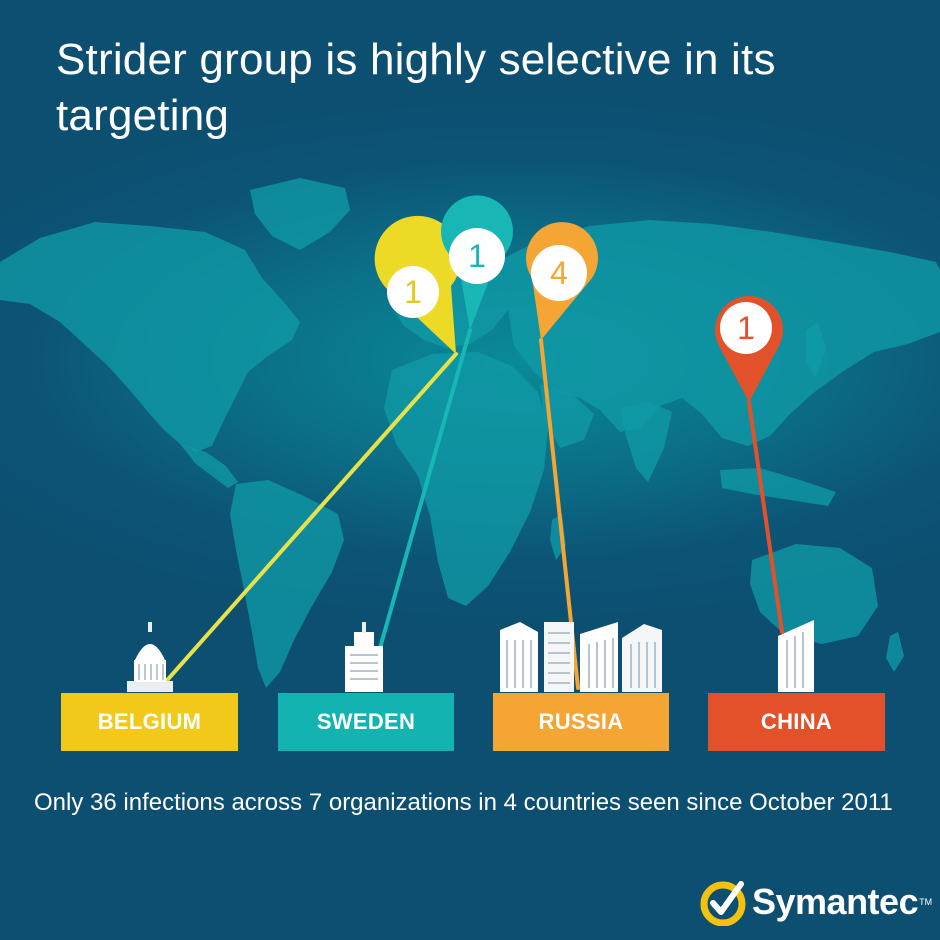 Image resolution: width=940 pixels, height=940 pixels. Describe the element at coordinates (309, 520) in the screenshot. I see `belgium-connector-line` at that location.